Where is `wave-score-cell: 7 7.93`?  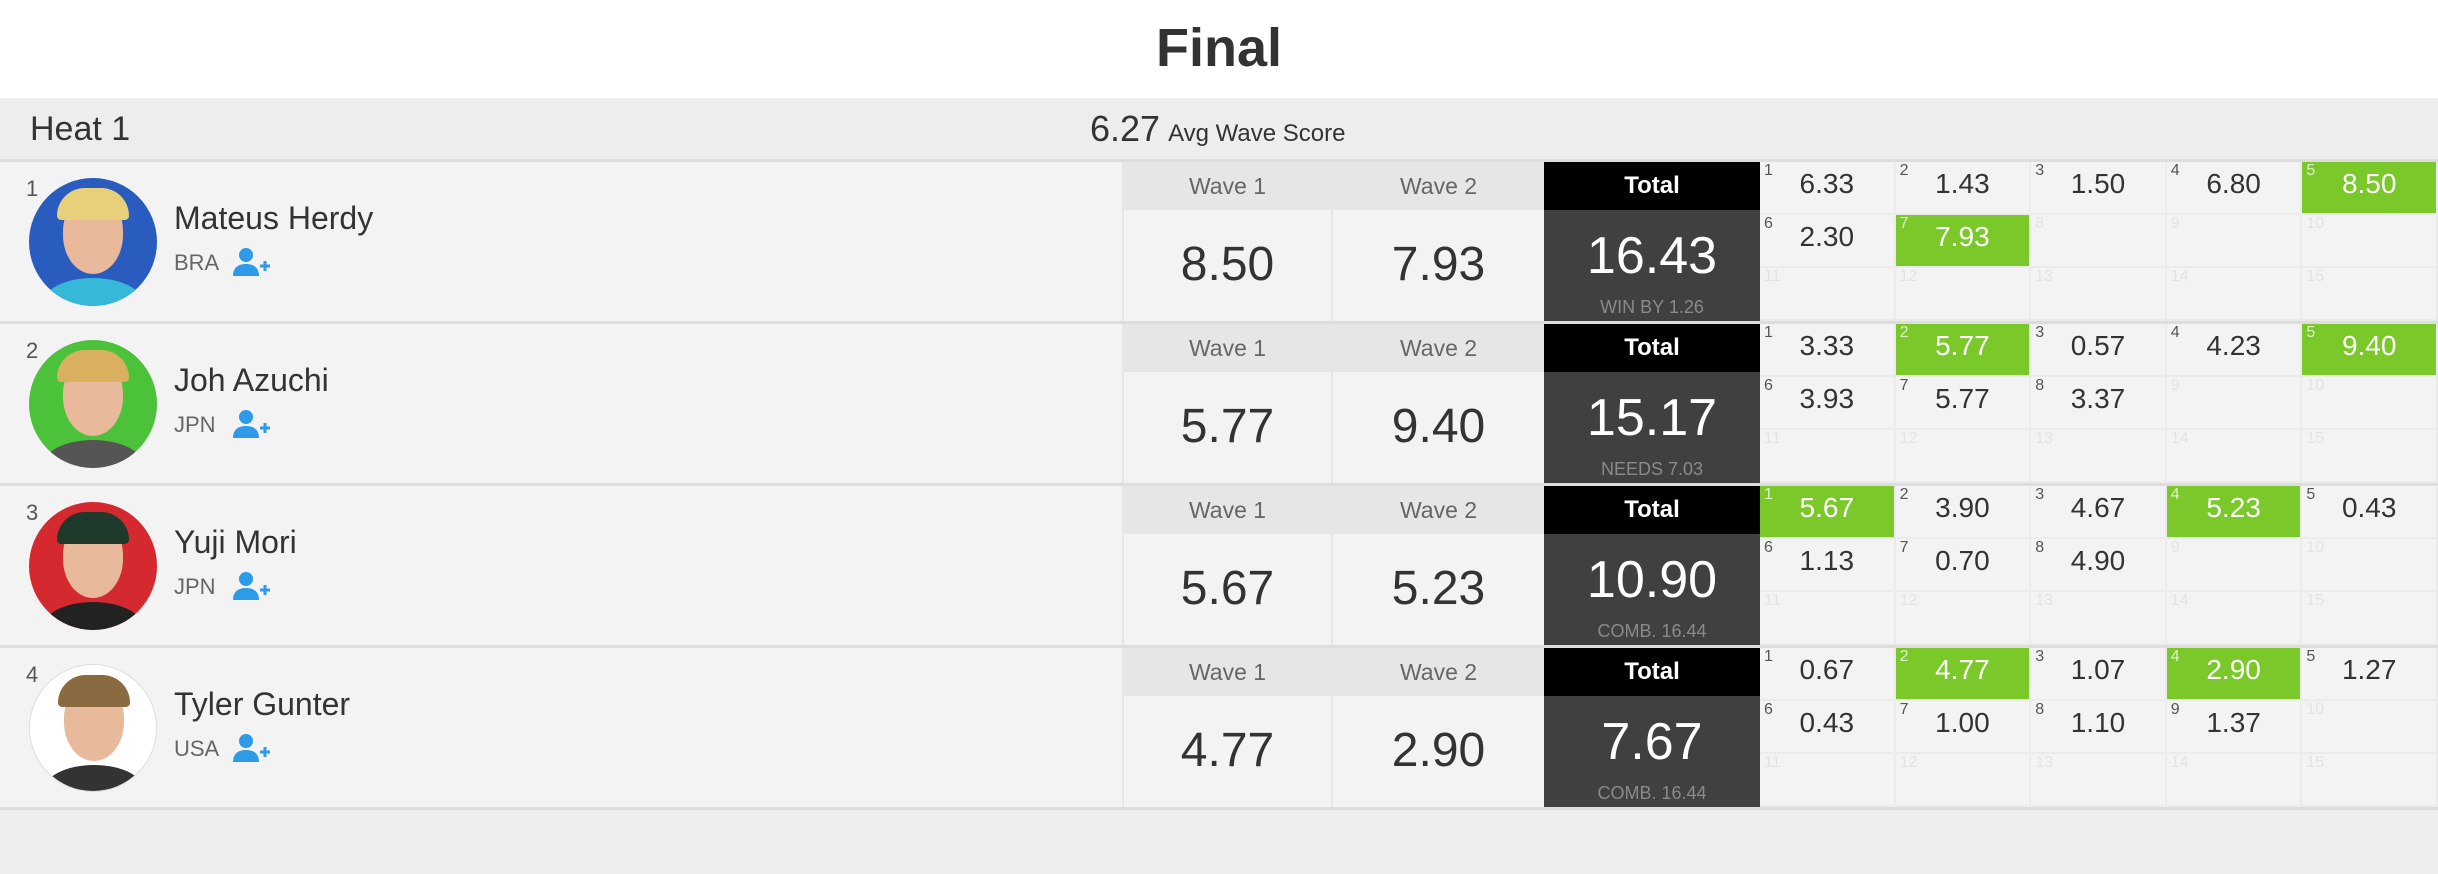
wave-score-cell: 7 7.93 is located at coordinates (1963, 241).